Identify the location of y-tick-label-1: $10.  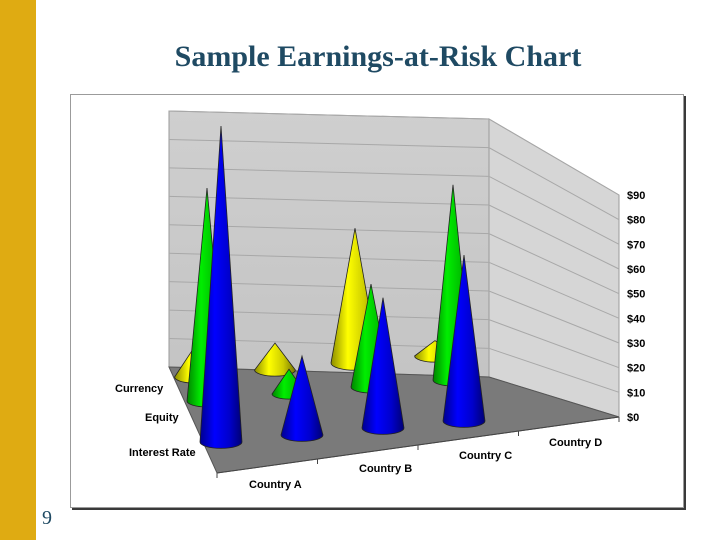
(636, 393).